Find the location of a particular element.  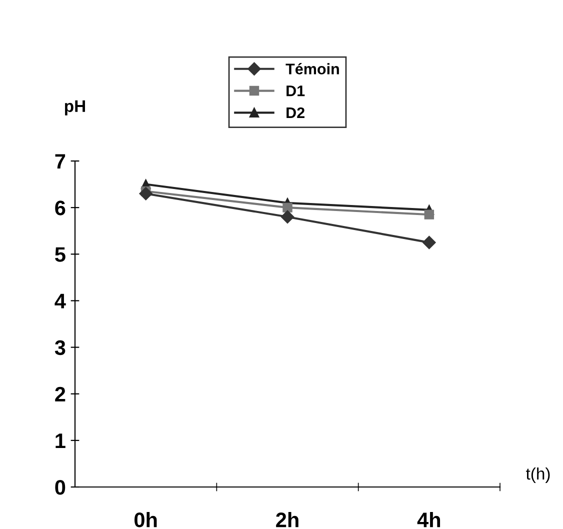

legend-label: D1 is located at coordinates (295, 91).